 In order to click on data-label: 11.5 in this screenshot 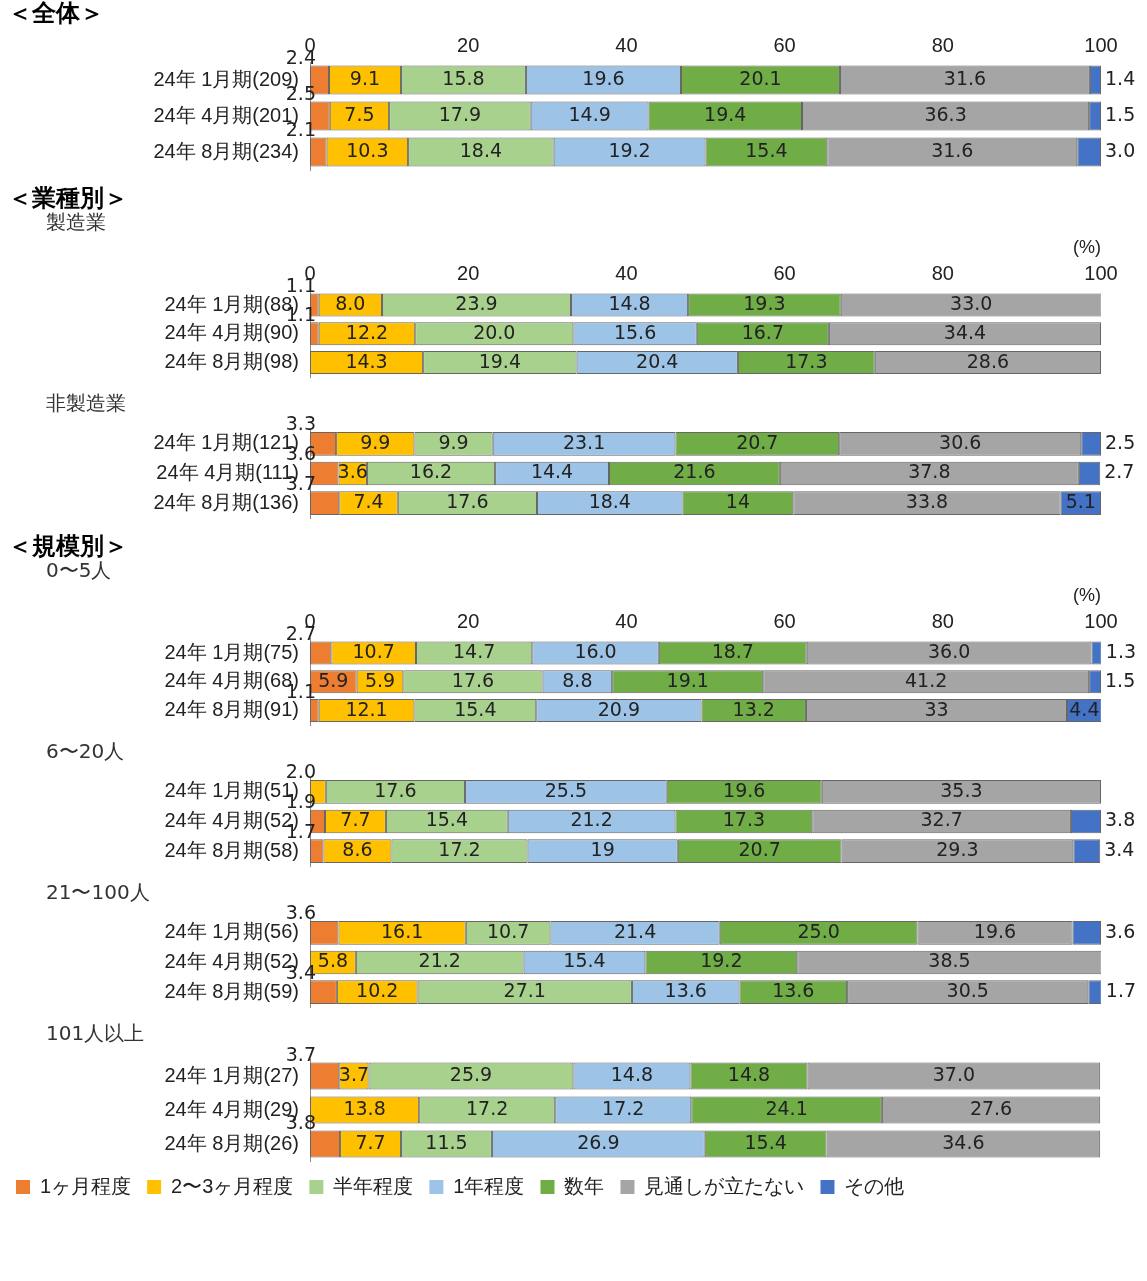, I will do `click(446, 1141)`.